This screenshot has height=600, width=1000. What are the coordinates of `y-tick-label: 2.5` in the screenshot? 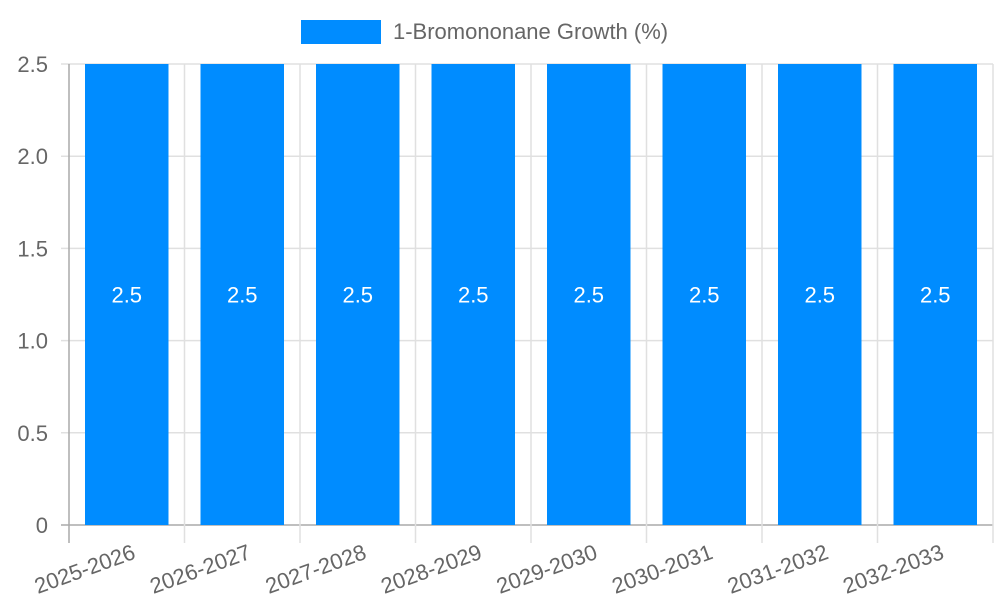 It's located at (32, 64).